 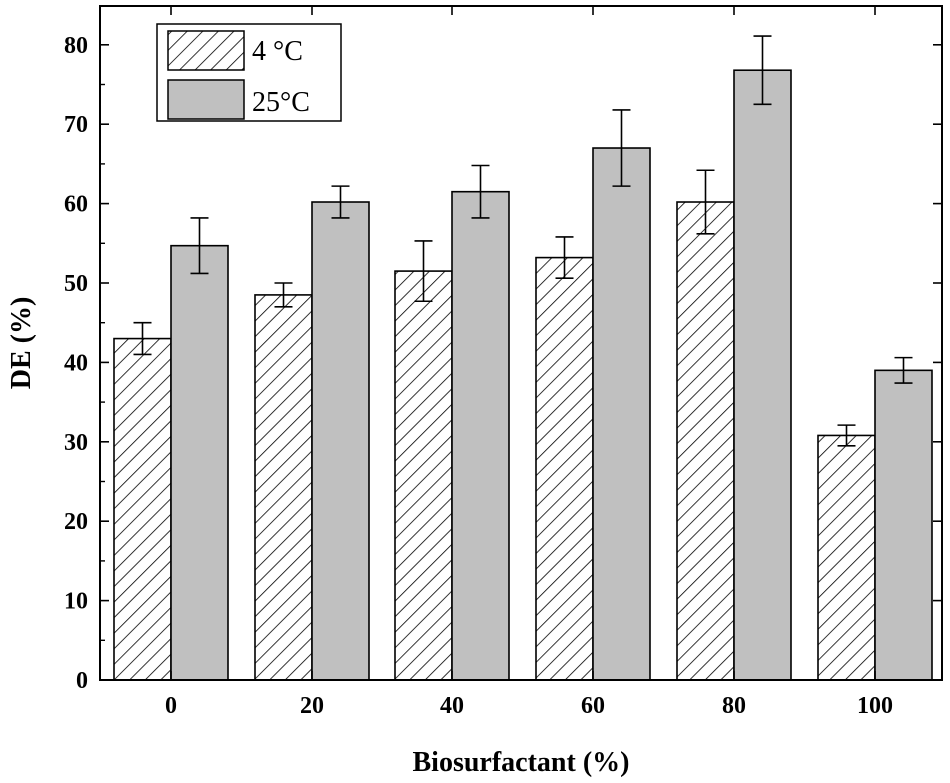 I want to click on x-tick-label: 20, so click(x=312, y=706).